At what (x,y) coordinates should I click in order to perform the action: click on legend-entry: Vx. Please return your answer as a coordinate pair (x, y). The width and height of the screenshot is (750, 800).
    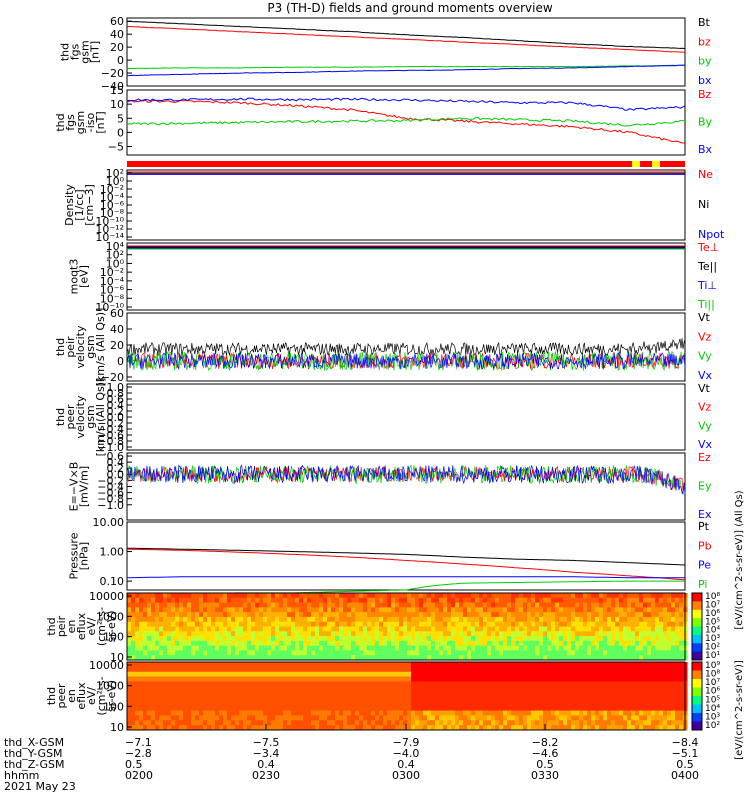
    Looking at the image, I should click on (705, 375).